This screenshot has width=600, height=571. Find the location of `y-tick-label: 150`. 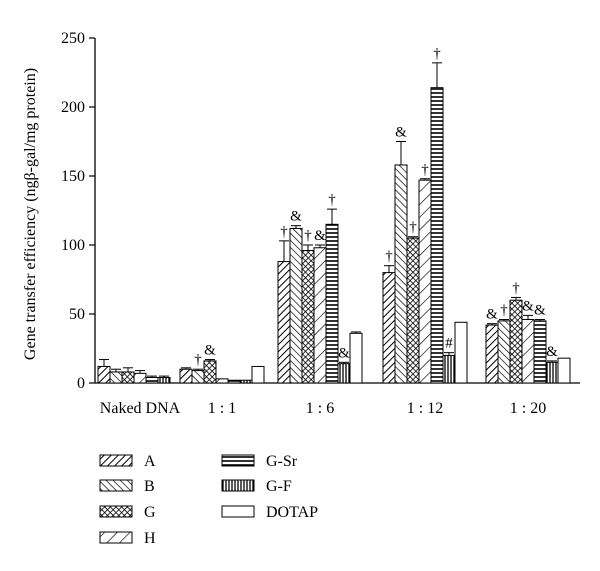

y-tick-label: 150 is located at coordinates (73, 176).